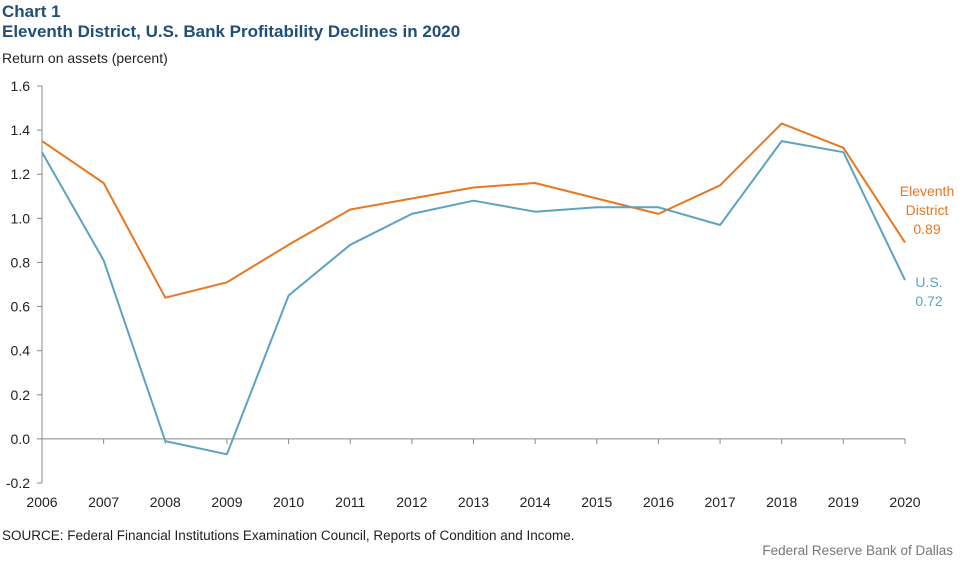  Describe the element at coordinates (473, 502) in the screenshot. I see `x-tick-label: 2013` at that location.